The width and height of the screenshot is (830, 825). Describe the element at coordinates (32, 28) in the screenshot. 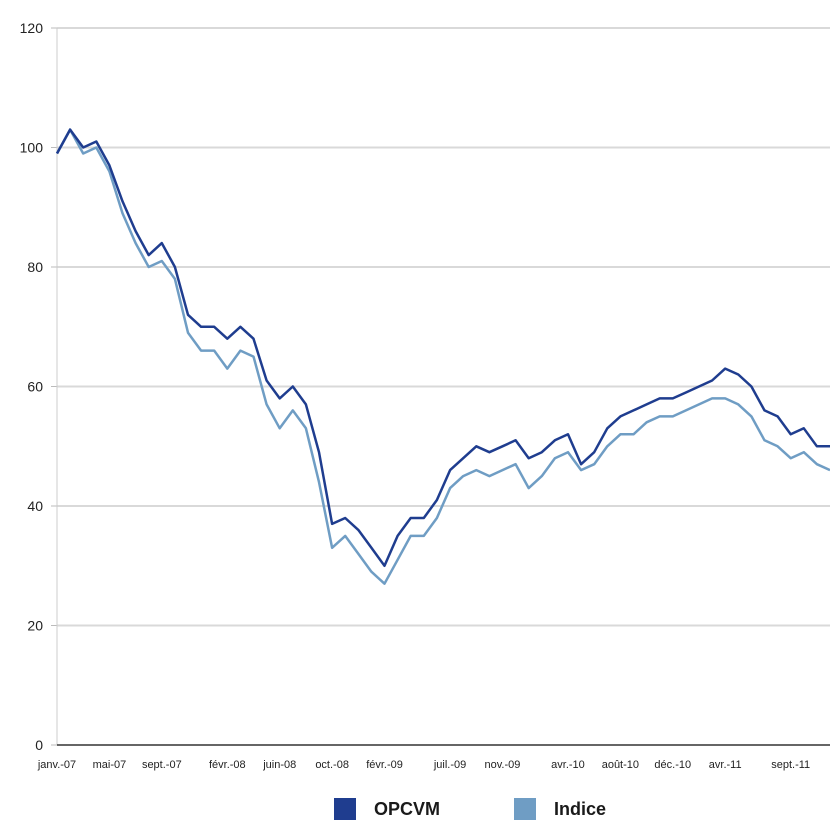

I see `y-tick-label: 120` at that location.